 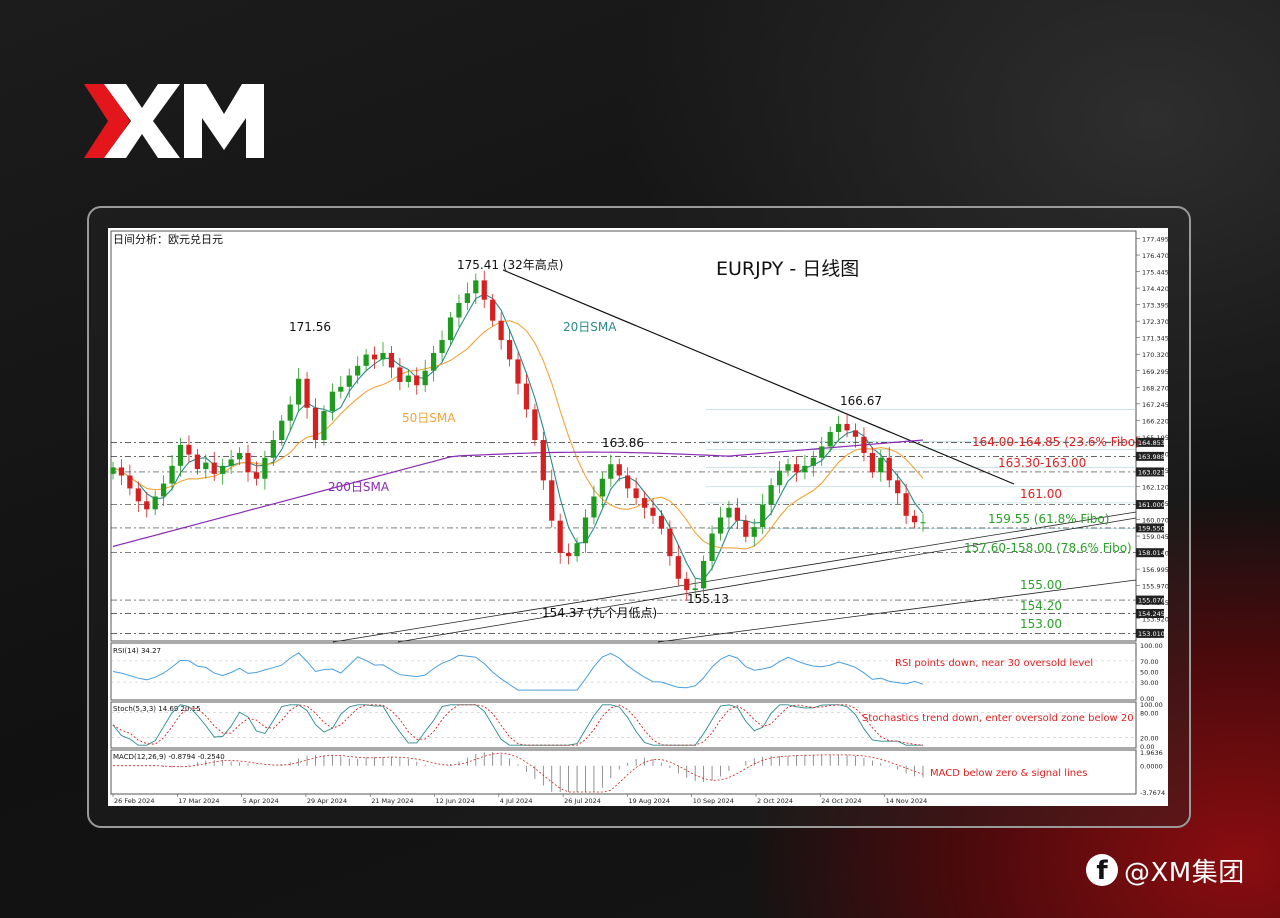 I want to click on rsi-label: RSI(14) 34.27, so click(x=137, y=651).